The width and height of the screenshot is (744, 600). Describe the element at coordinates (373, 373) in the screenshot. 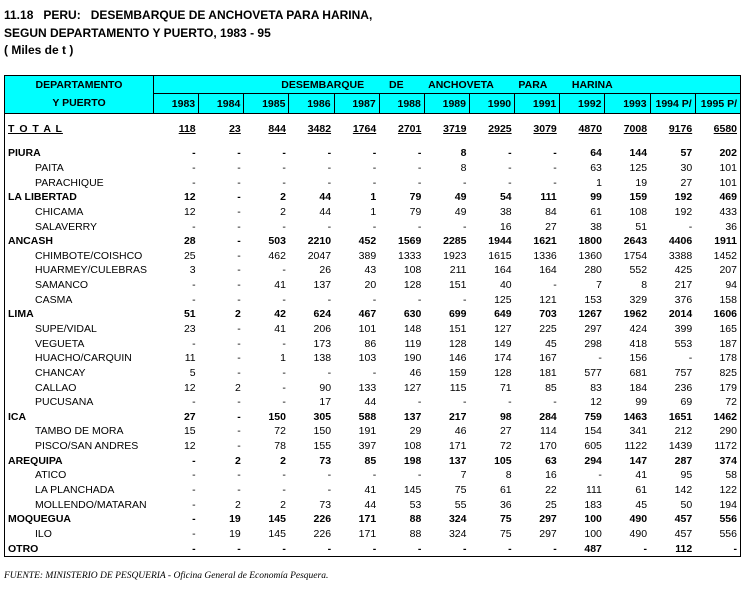

I see `table-row: CHANCAY 5 - - - - 46 159 128 181 577 681 757 825` at that location.